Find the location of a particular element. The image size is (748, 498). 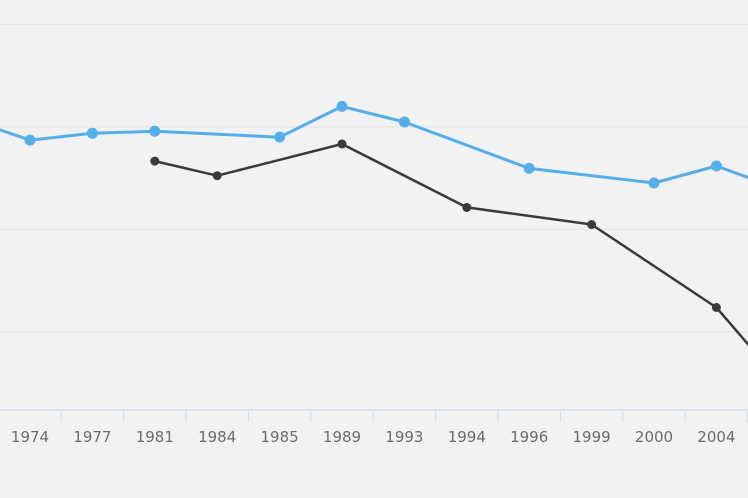

x-tick-label: 1993 is located at coordinates (404, 437).